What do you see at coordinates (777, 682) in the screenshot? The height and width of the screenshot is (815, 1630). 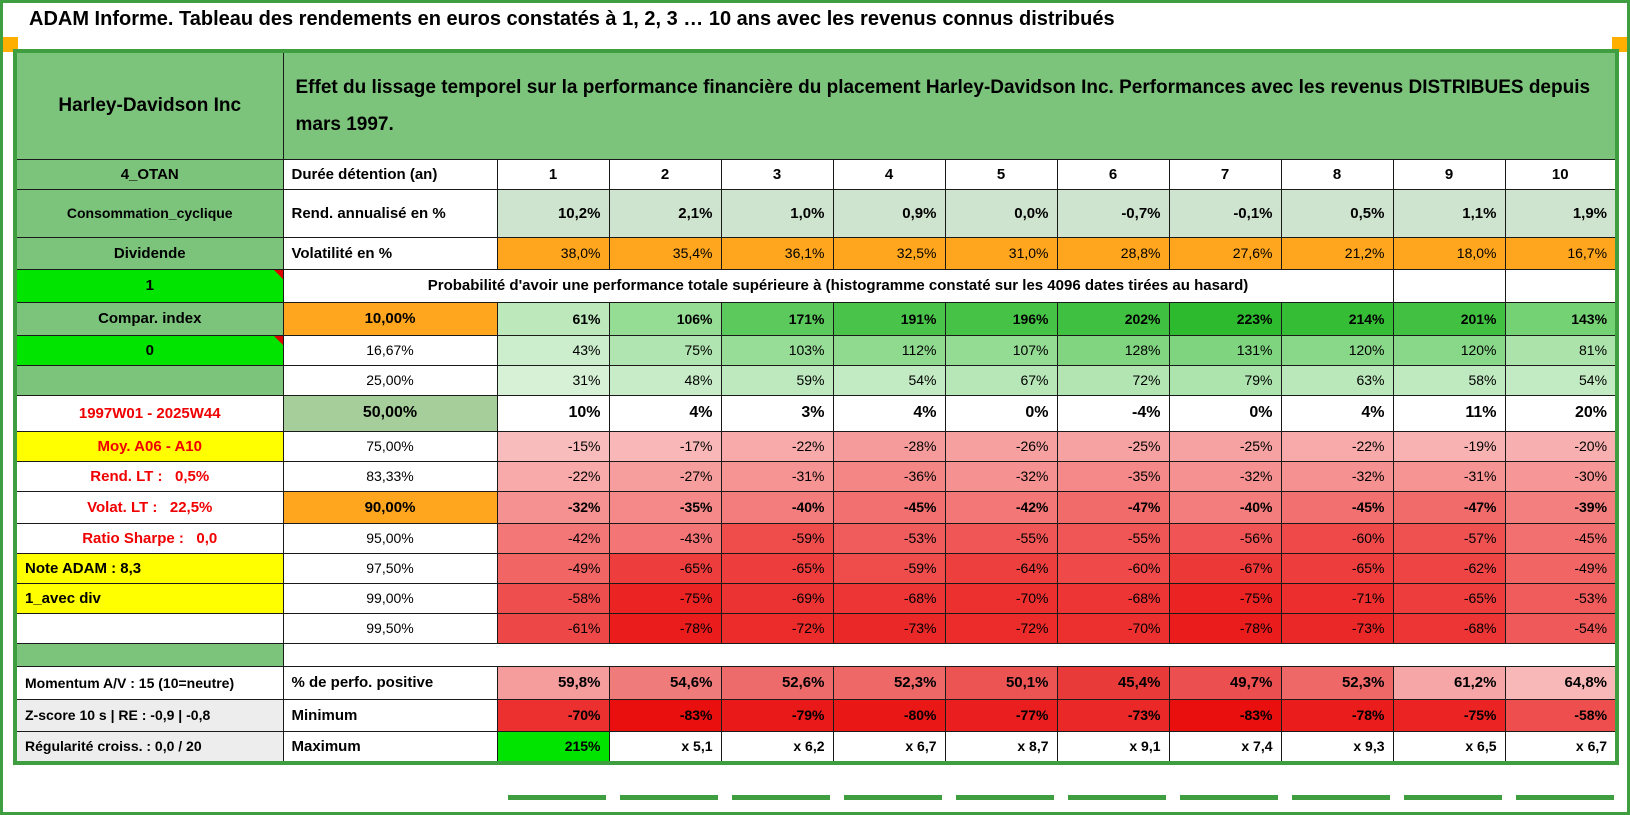 I see `positive-perf-cell: 52,6%` at bounding box center [777, 682].